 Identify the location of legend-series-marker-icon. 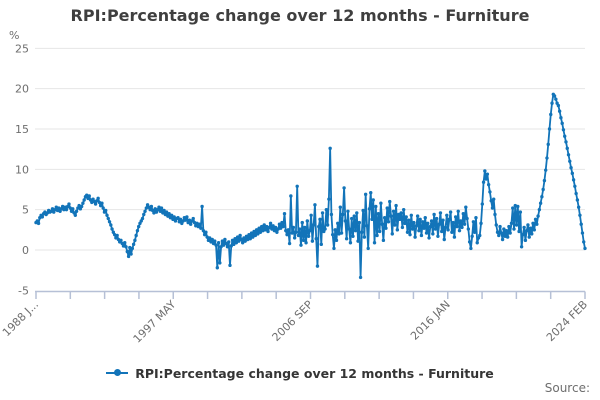
(117, 373).